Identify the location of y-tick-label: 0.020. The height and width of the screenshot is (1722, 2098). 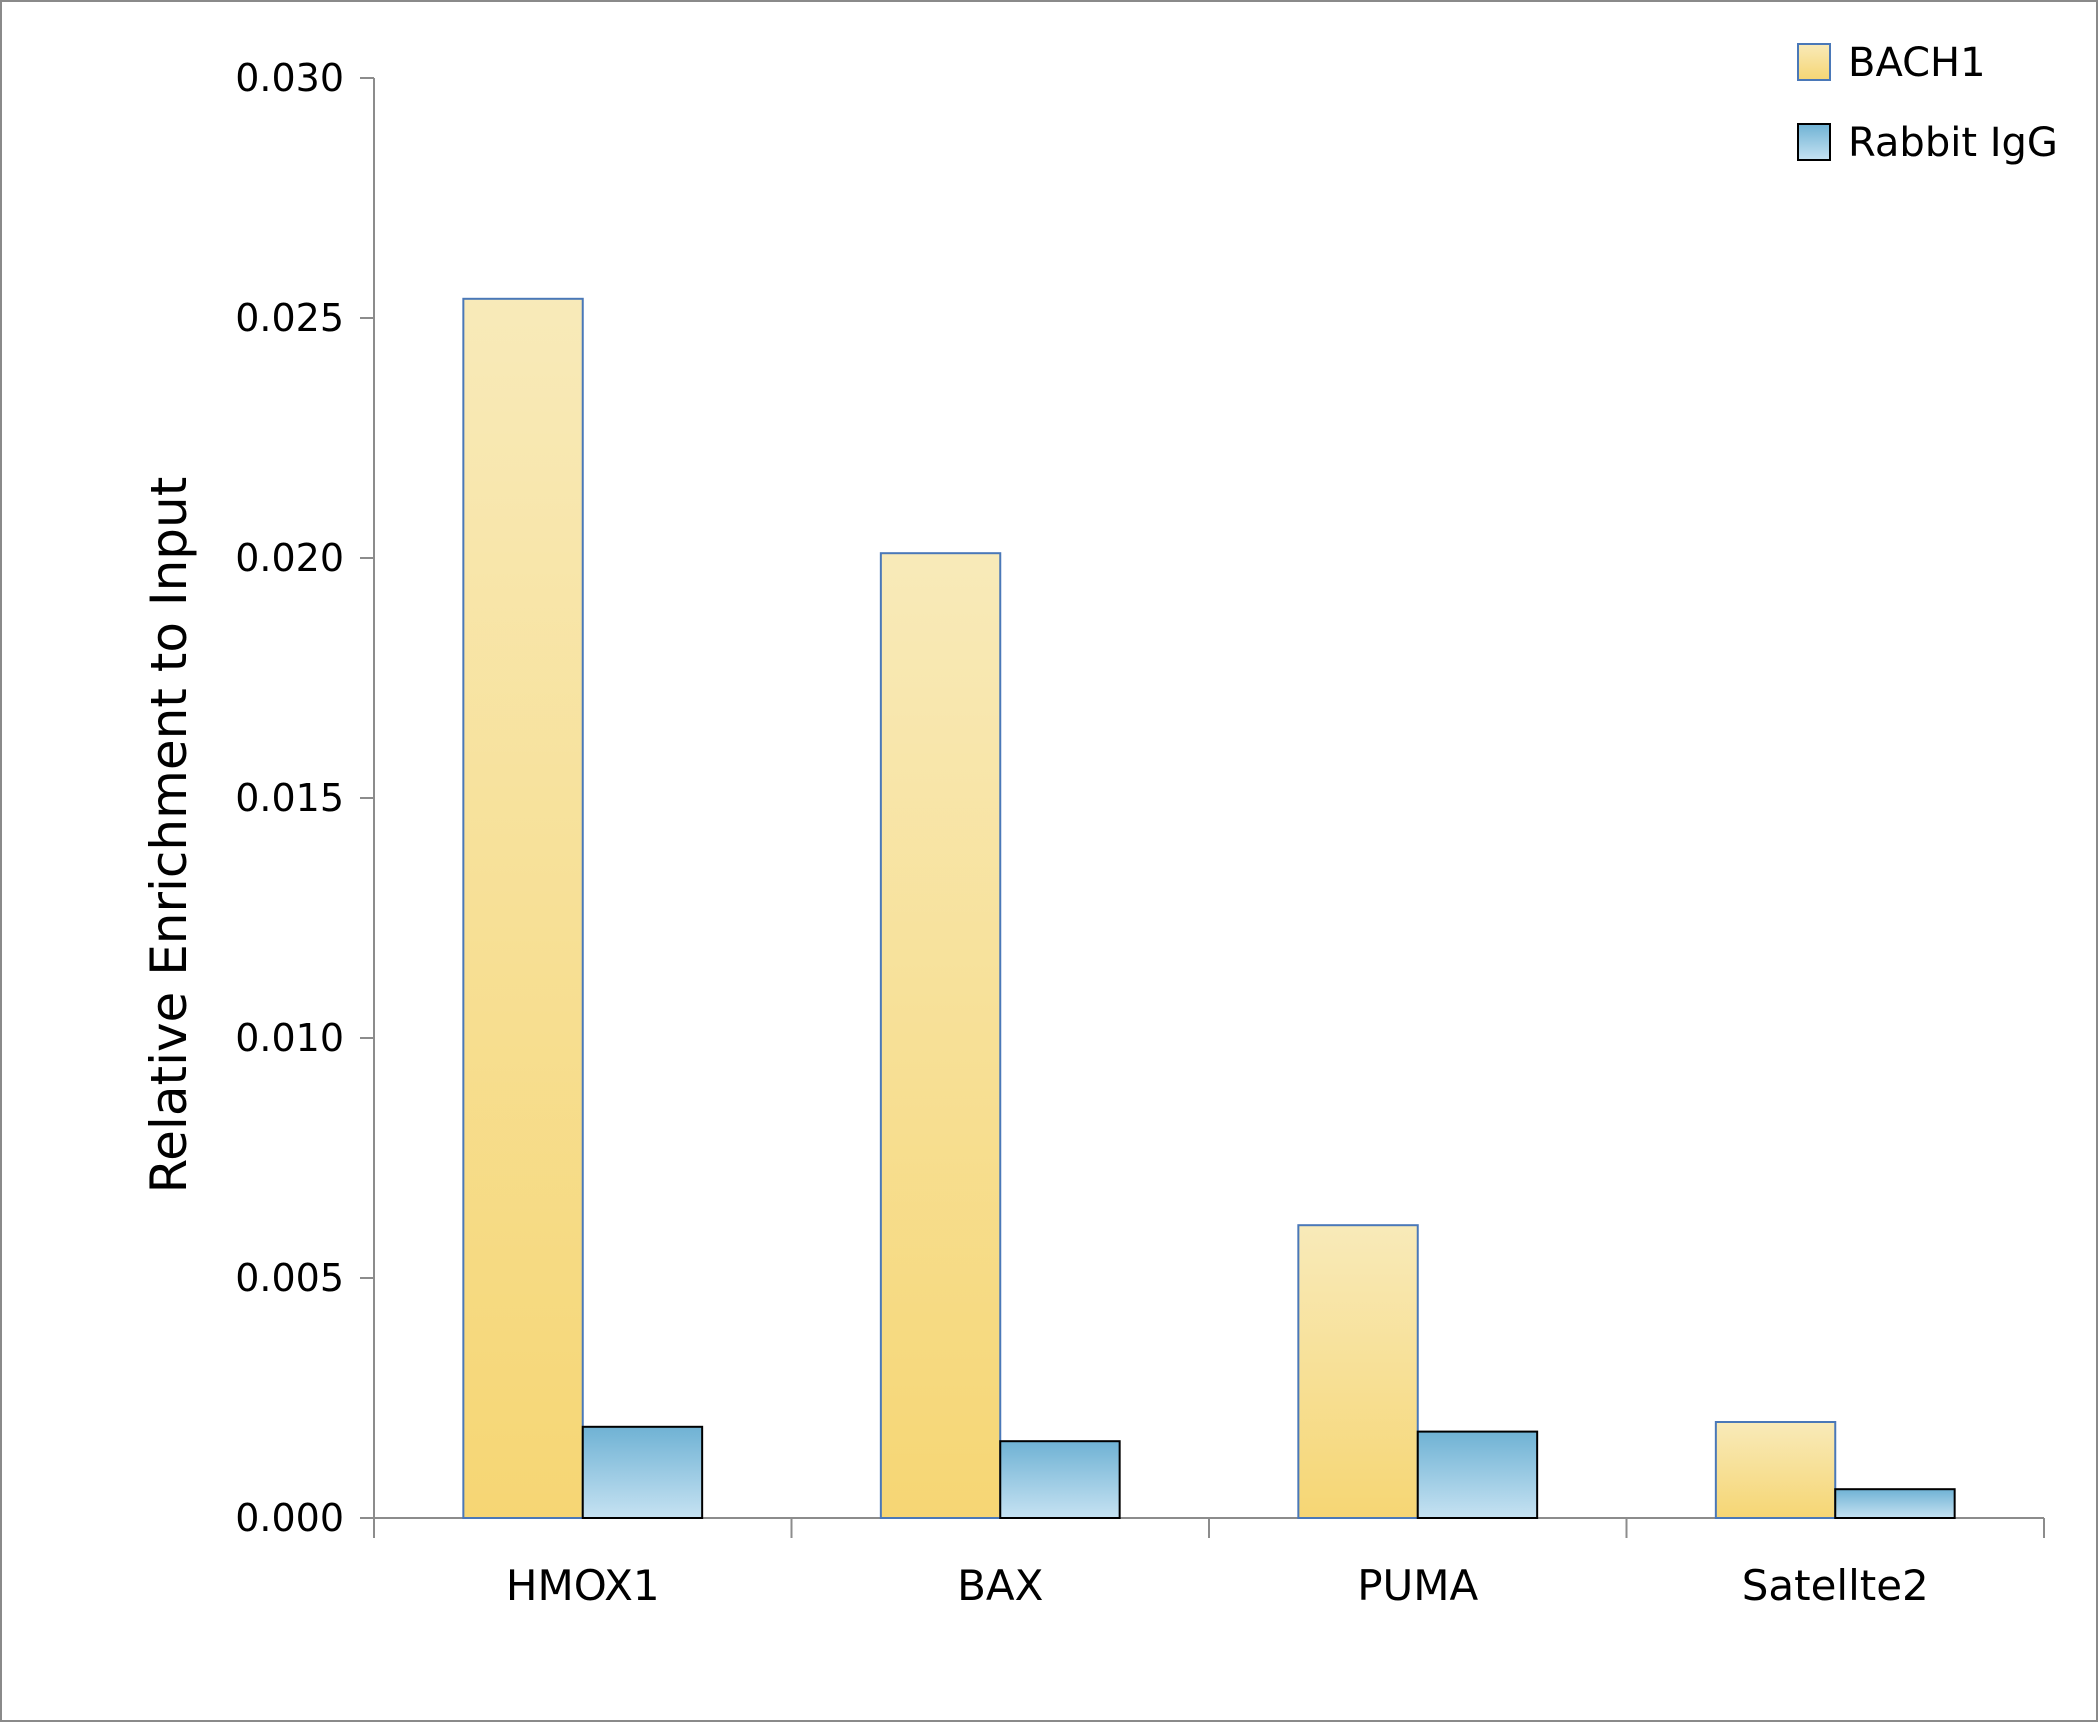
(289, 558).